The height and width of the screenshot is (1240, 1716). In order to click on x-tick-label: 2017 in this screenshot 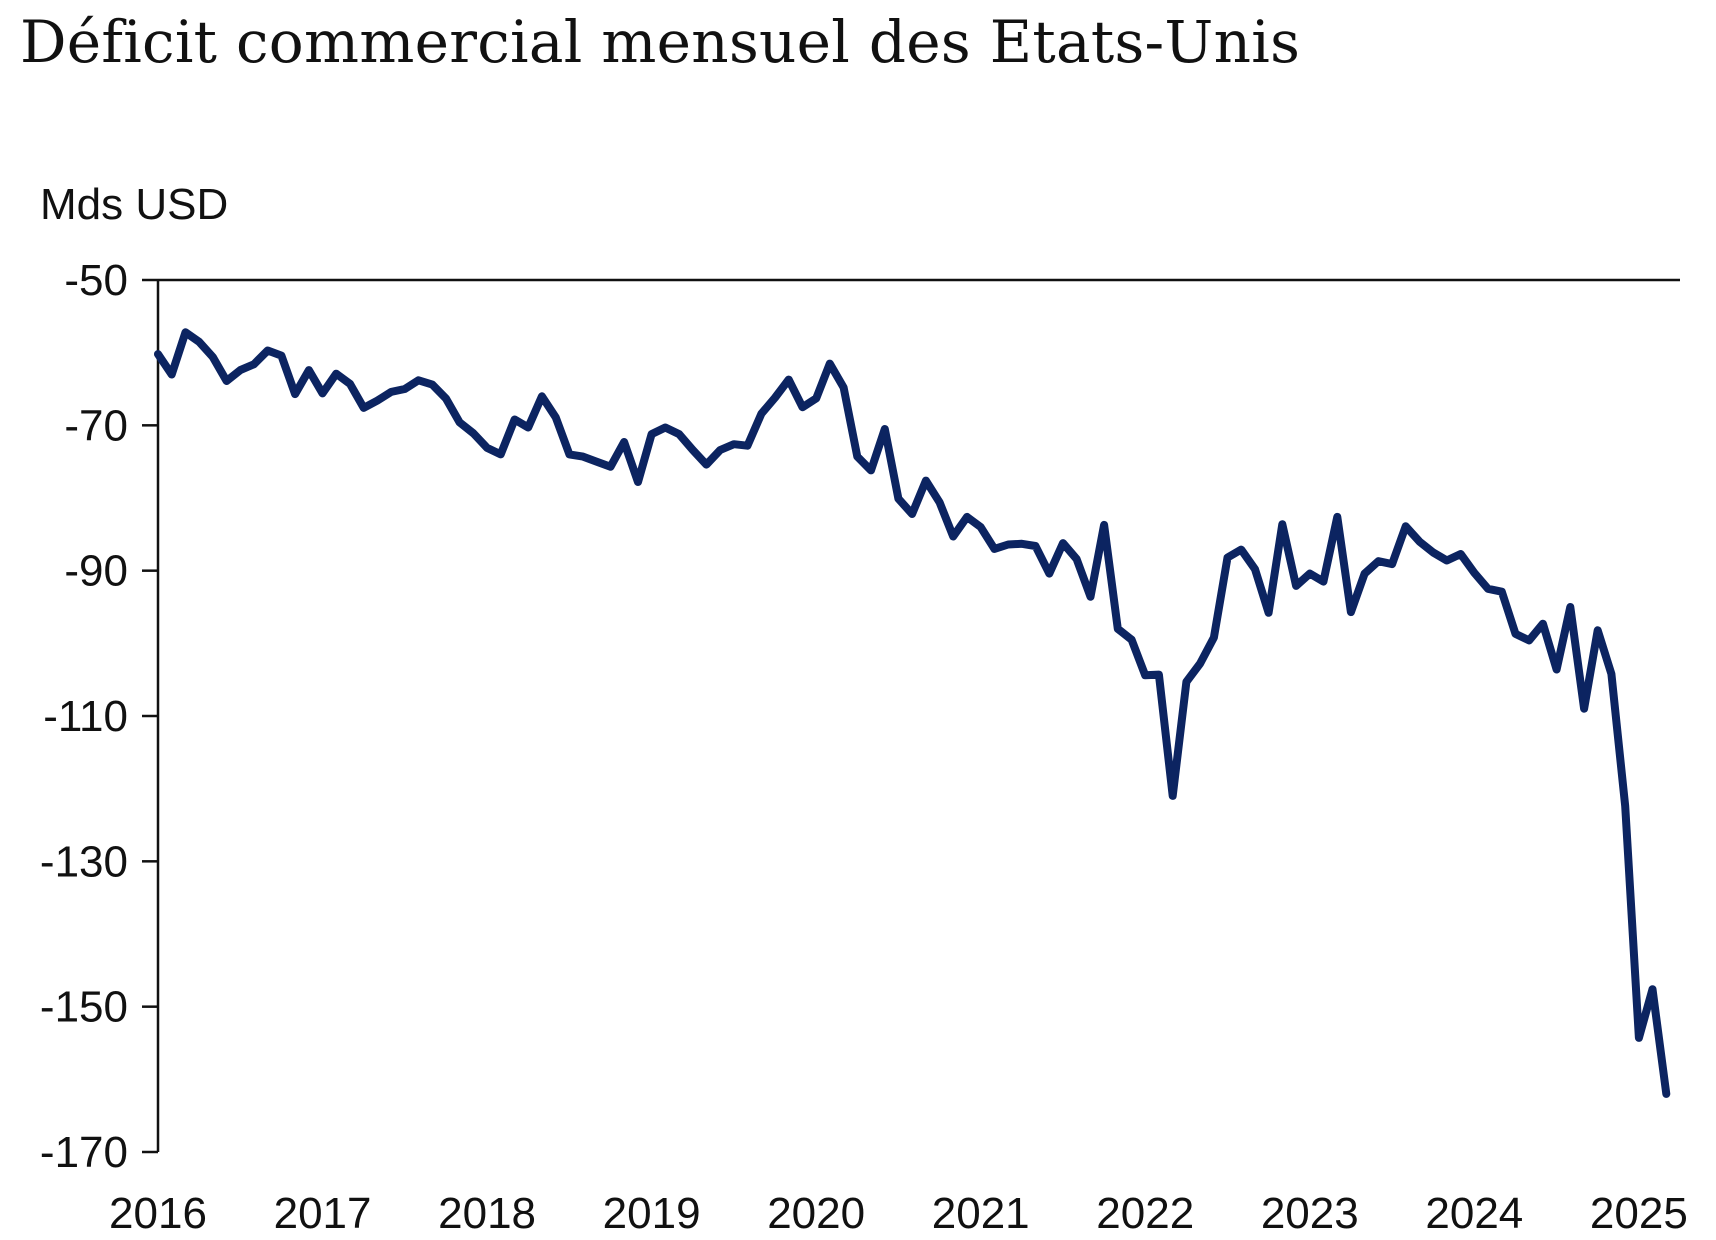, I will do `click(323, 1213)`.